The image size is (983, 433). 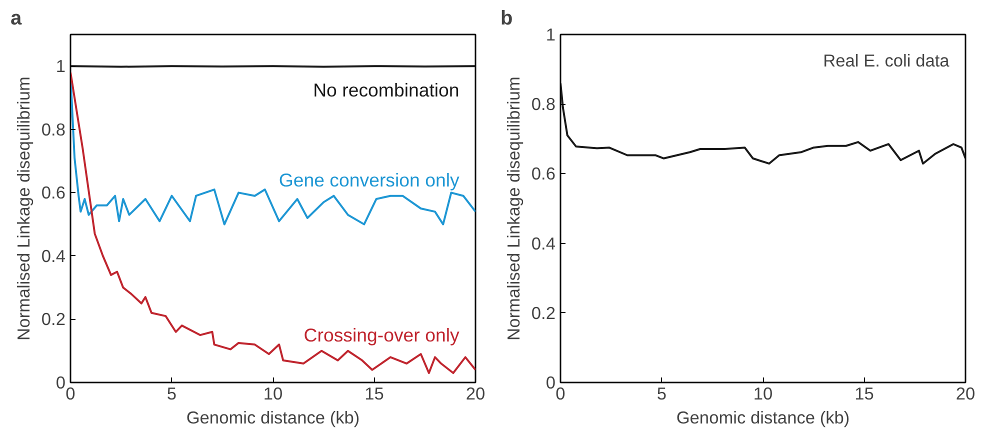 I want to click on series-label: Gene conversion only, so click(x=369, y=180).